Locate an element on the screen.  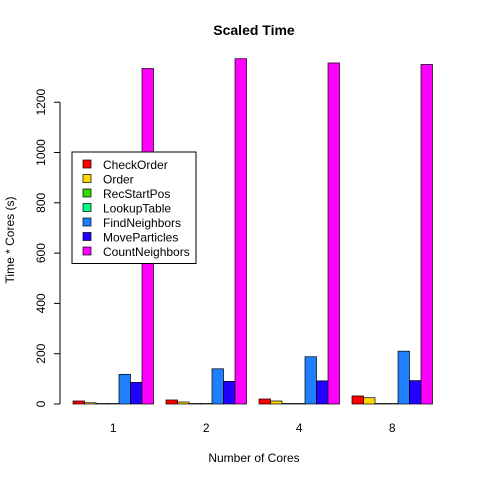
x-tick-label: 2 is located at coordinates (206, 428).